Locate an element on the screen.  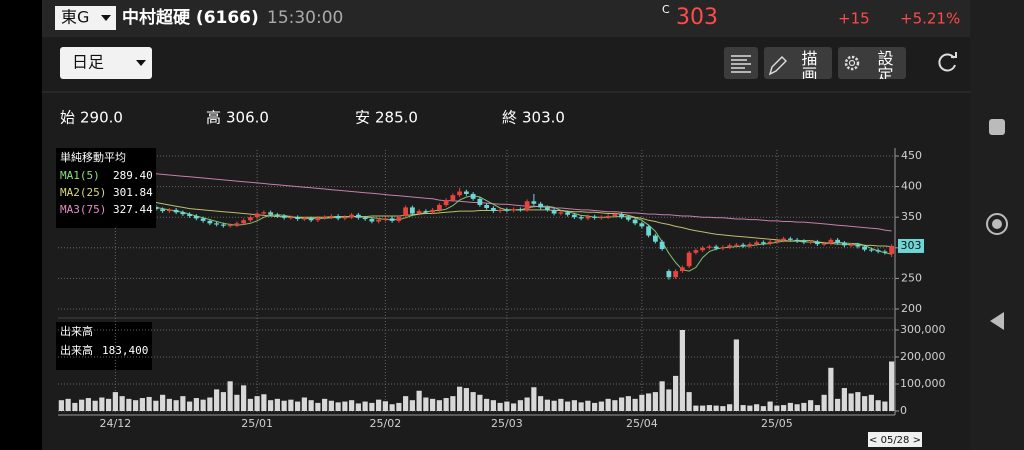
stock-name: 中村超硬 (6166) is located at coordinates (190, 17).